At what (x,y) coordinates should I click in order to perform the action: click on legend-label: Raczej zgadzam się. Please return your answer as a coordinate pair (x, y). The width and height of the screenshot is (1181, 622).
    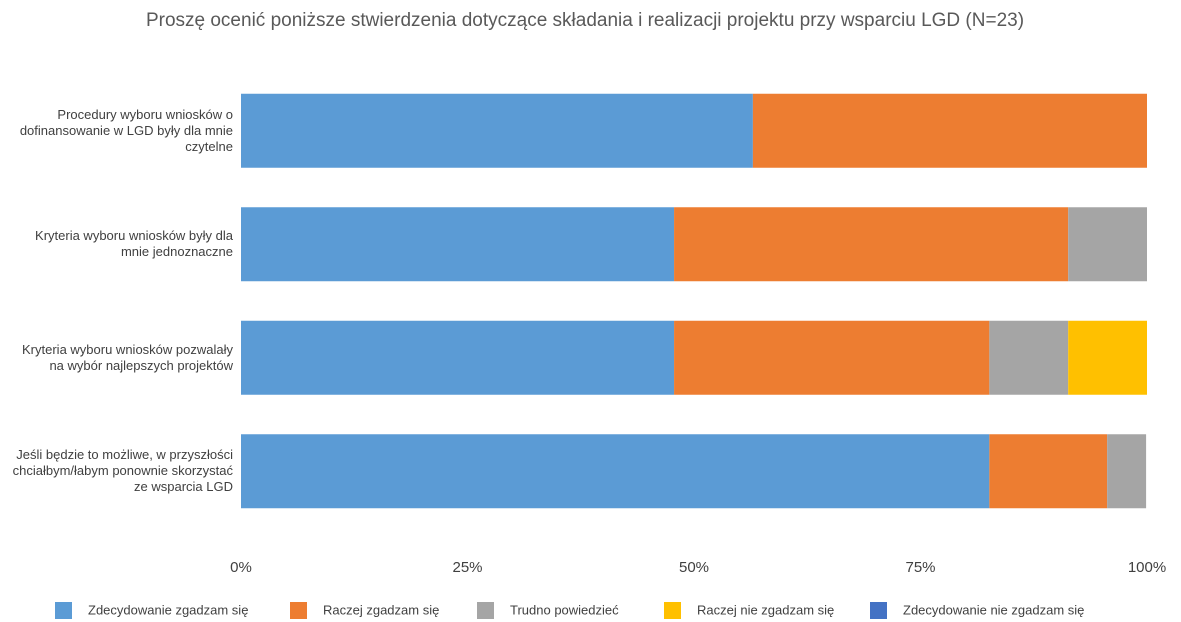
    Looking at the image, I should click on (381, 609).